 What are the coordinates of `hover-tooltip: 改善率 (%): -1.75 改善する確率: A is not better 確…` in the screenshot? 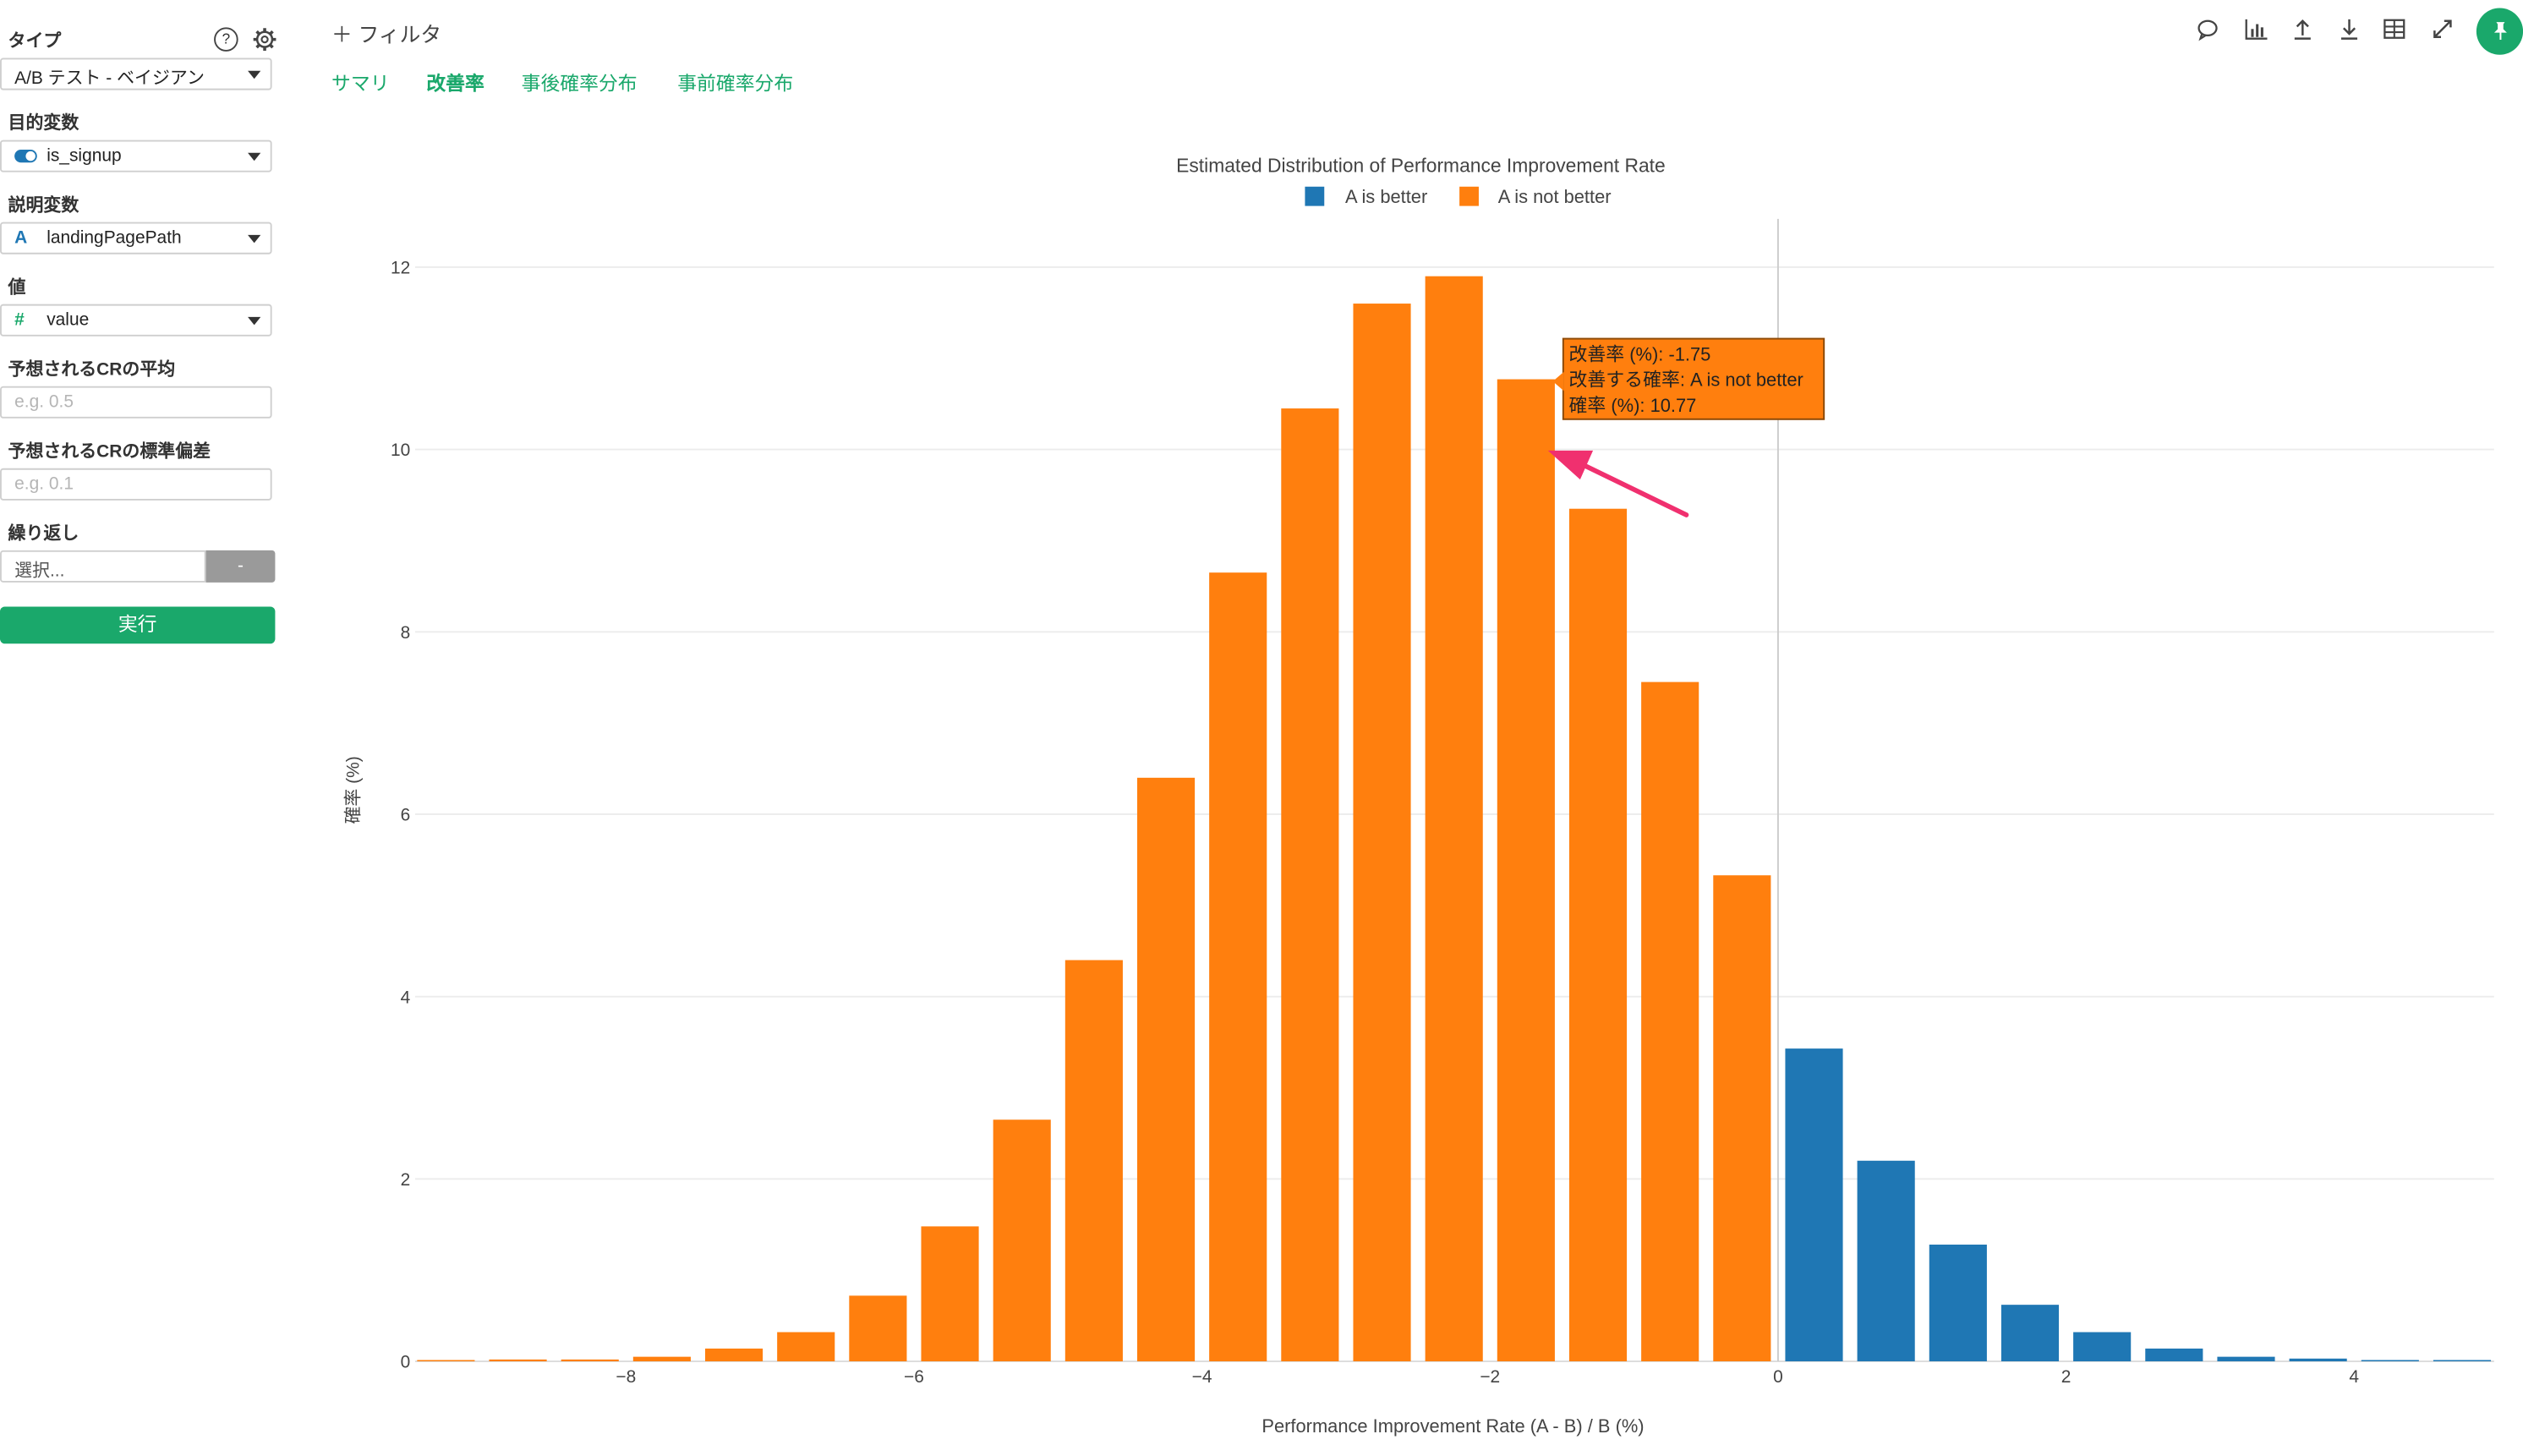 It's located at (1688, 378).